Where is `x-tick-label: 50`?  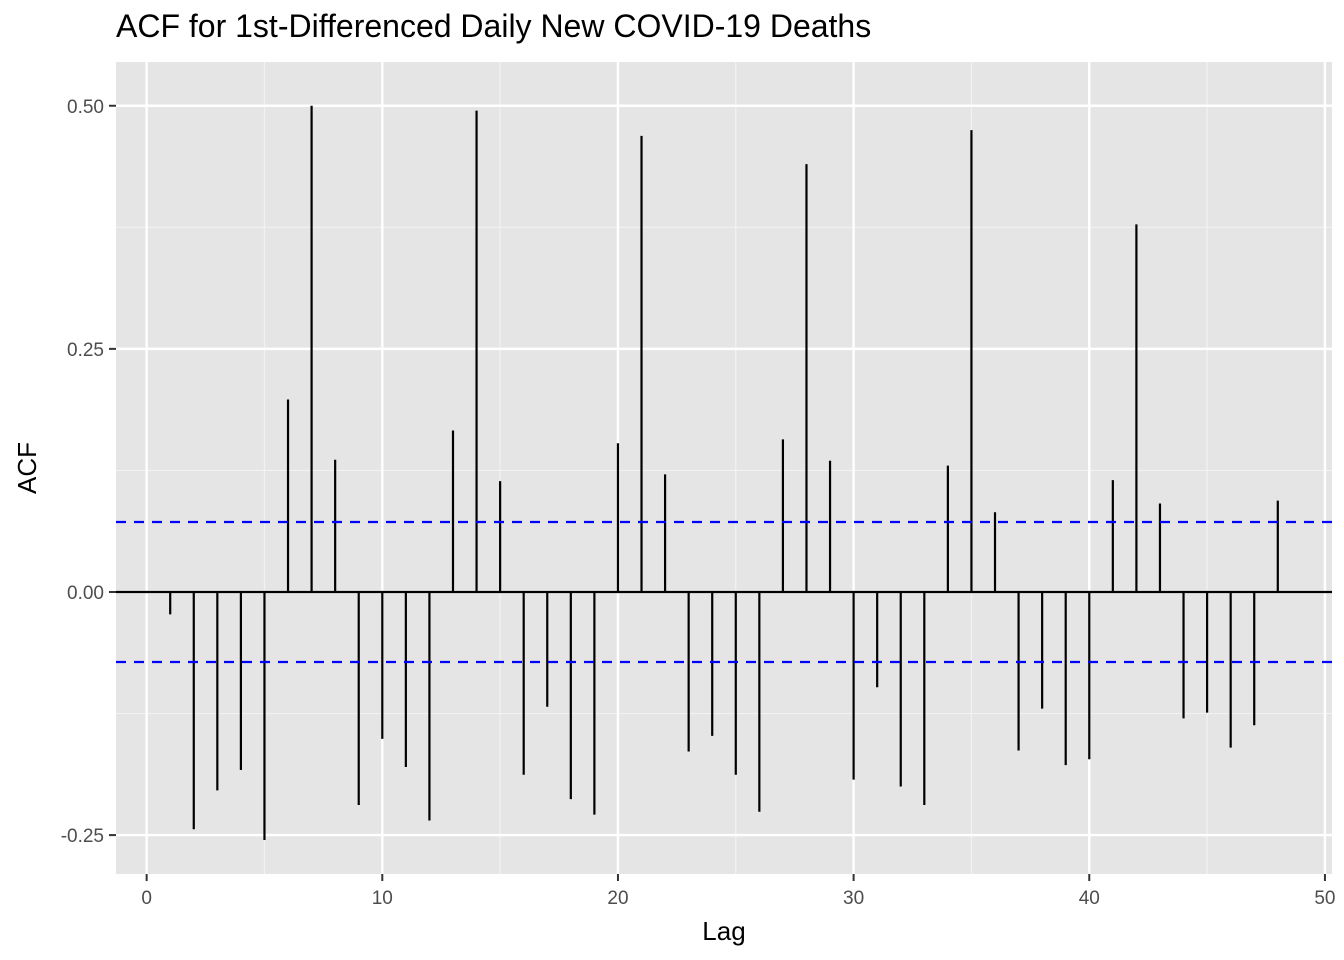
x-tick-label: 50 is located at coordinates (1324, 898).